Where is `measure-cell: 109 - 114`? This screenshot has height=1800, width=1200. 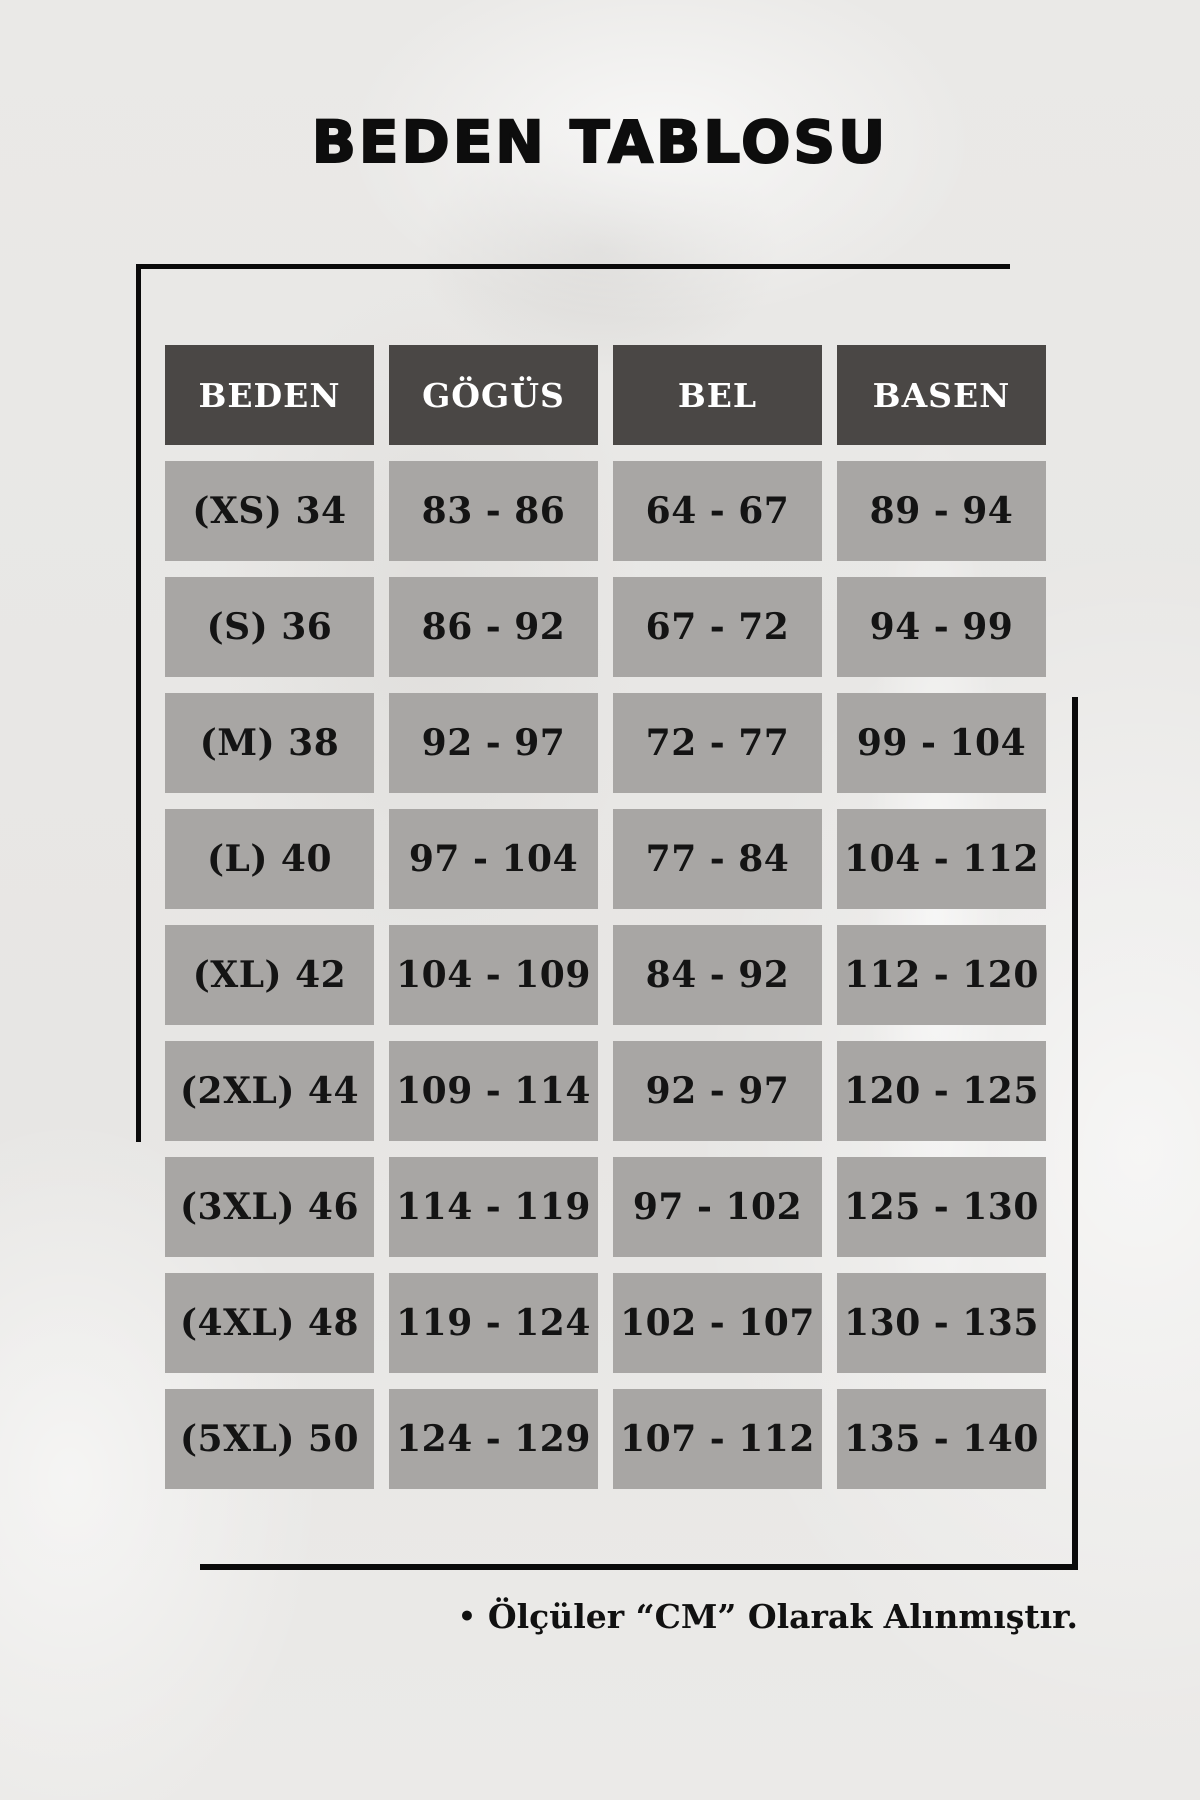
measure-cell: 109 - 114 is located at coordinates (493, 1091).